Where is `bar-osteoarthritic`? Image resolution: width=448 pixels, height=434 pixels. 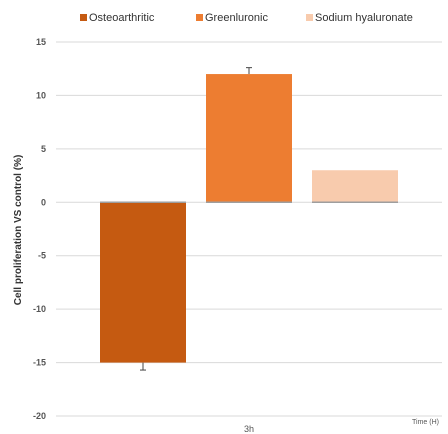 bar-osteoarthritic is located at coordinates (143, 282).